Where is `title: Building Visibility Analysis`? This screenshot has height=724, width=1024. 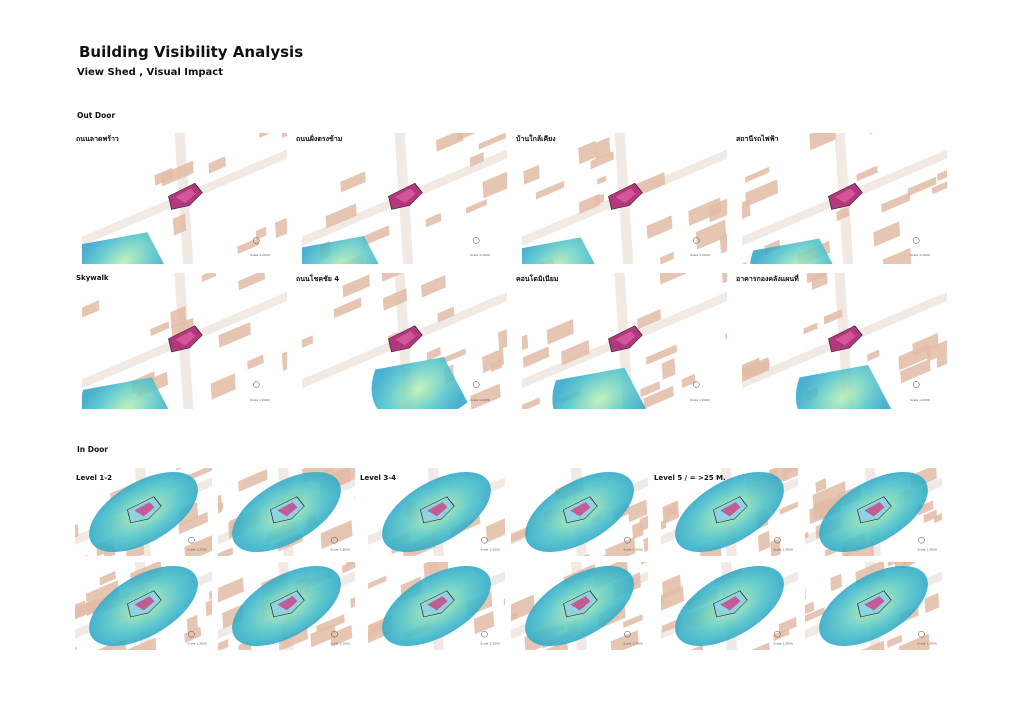 title: Building Visibility Analysis is located at coordinates (191, 52).